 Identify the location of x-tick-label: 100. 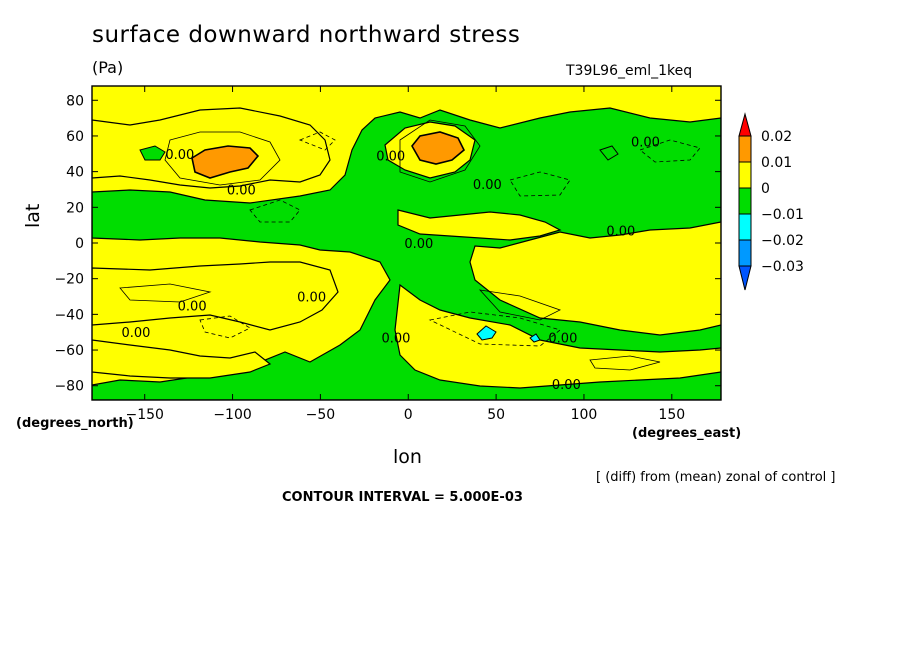
(584, 415).